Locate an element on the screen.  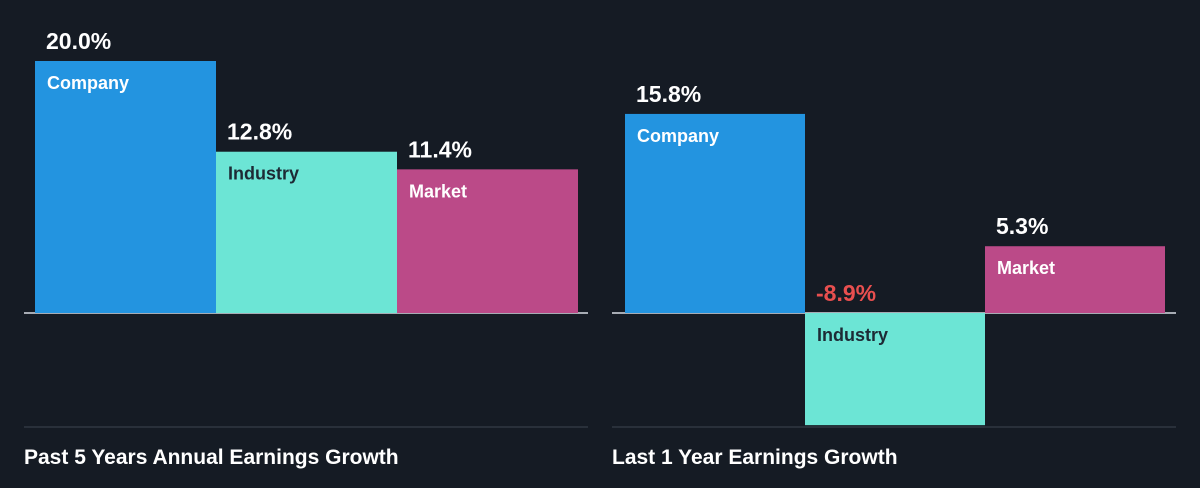
chart-title: Last 1 Year Earnings Growth is located at coordinates (755, 457).